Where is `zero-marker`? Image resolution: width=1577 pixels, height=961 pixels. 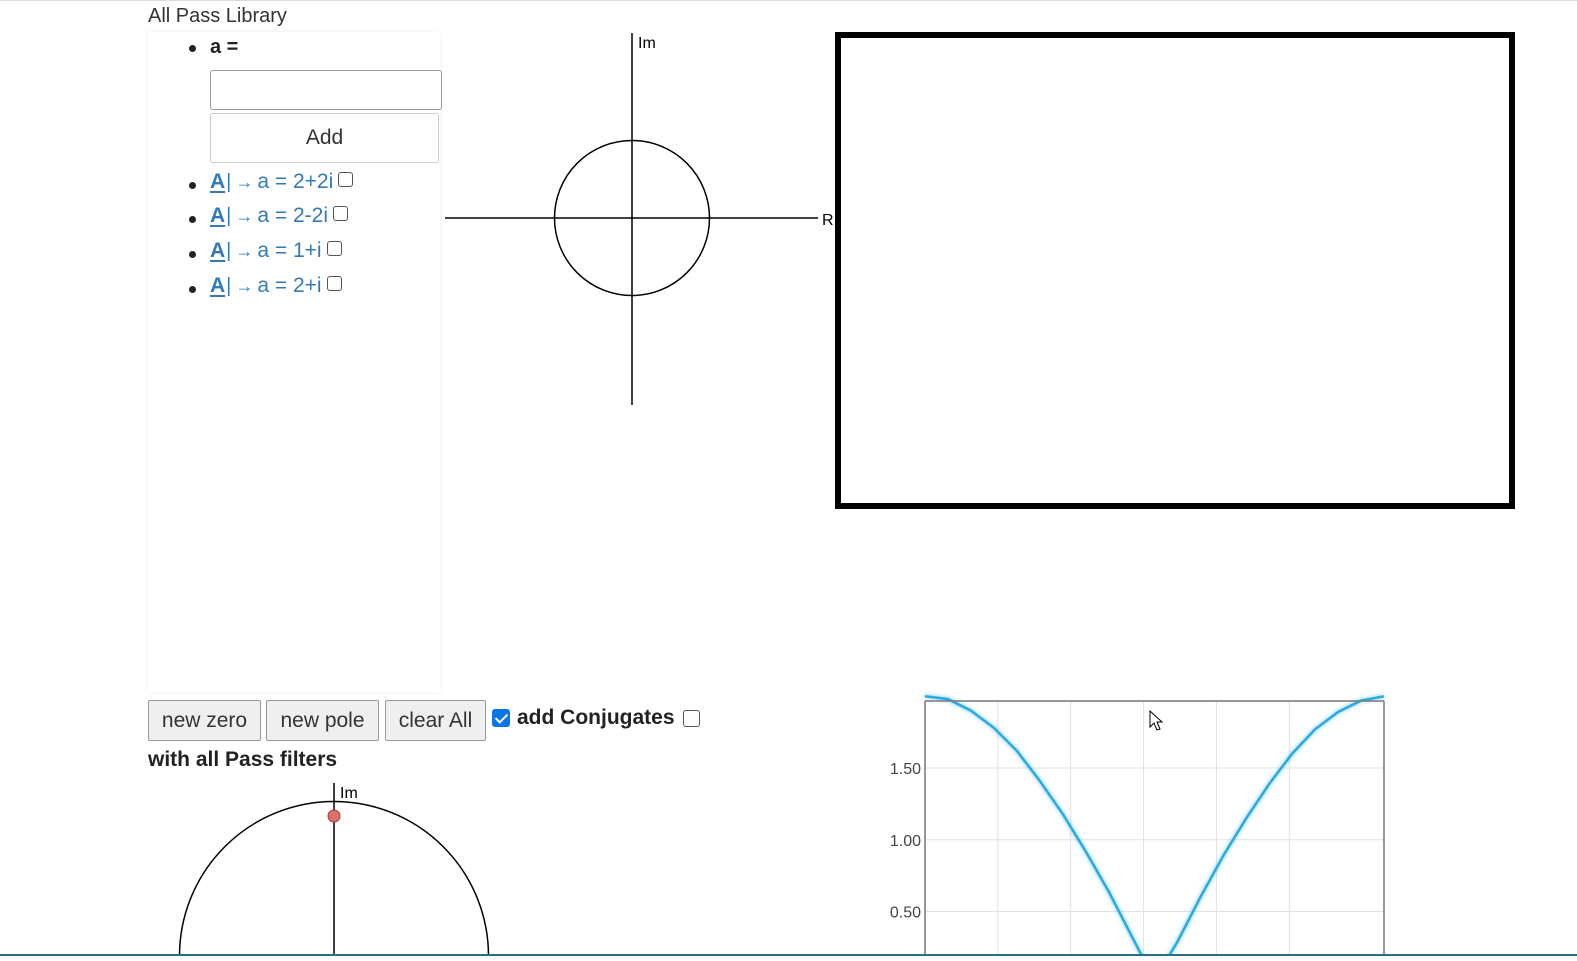
zero-marker is located at coordinates (334, 816).